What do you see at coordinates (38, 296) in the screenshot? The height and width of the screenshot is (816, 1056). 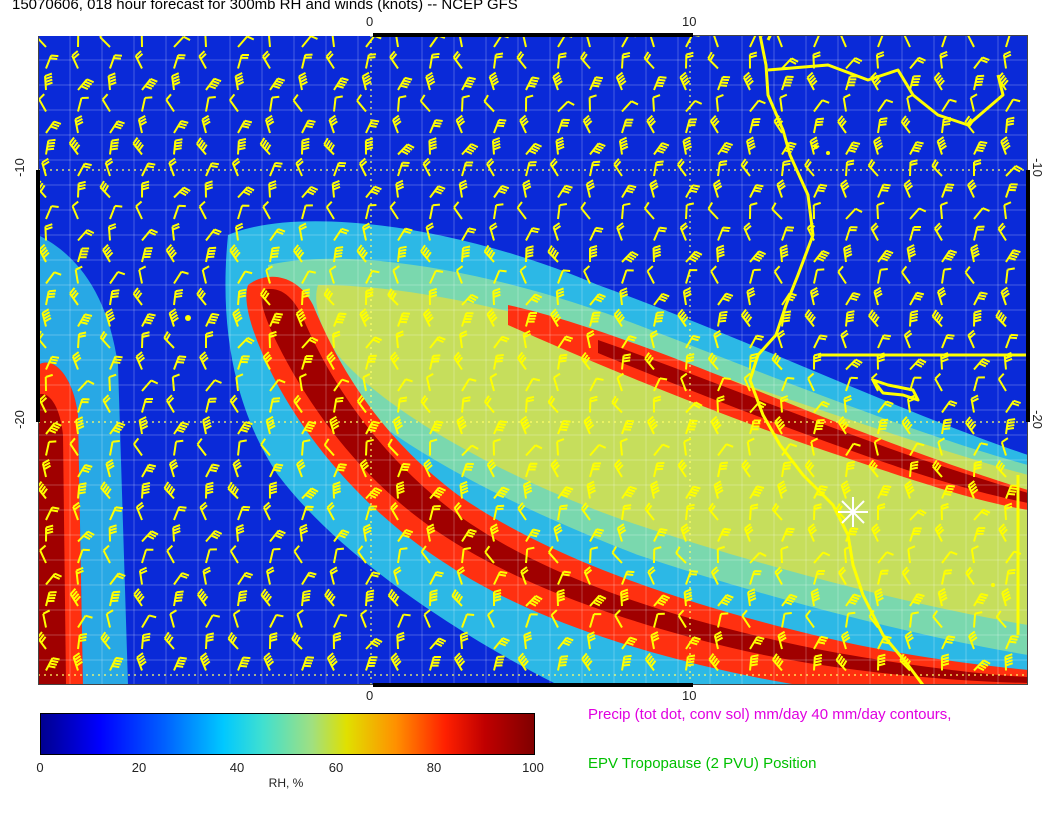 I see `frame-bar-left` at bounding box center [38, 296].